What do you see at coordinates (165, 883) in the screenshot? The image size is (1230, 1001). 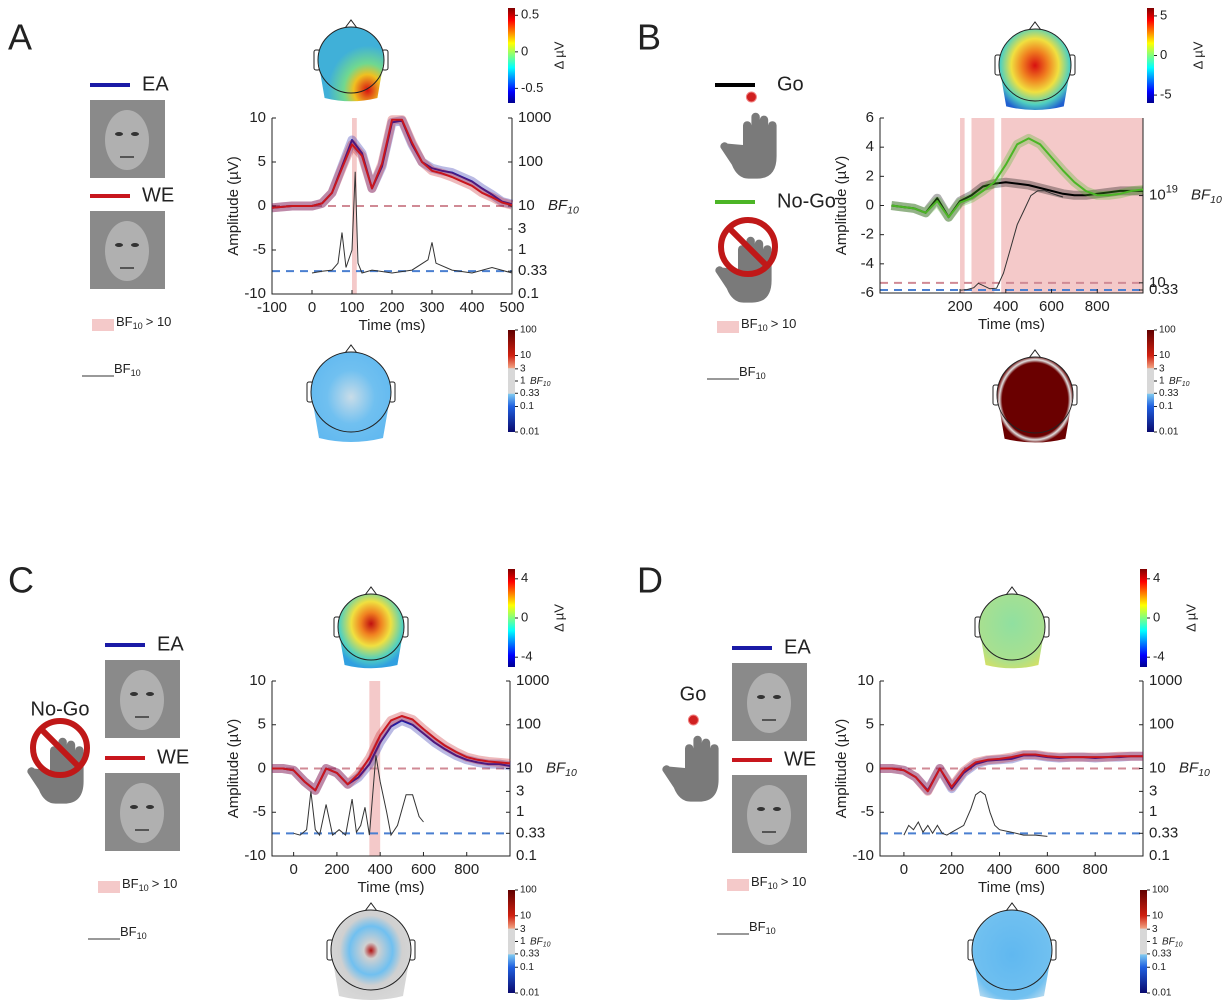 I see `legend-shade-label-part: > 10` at bounding box center [165, 883].